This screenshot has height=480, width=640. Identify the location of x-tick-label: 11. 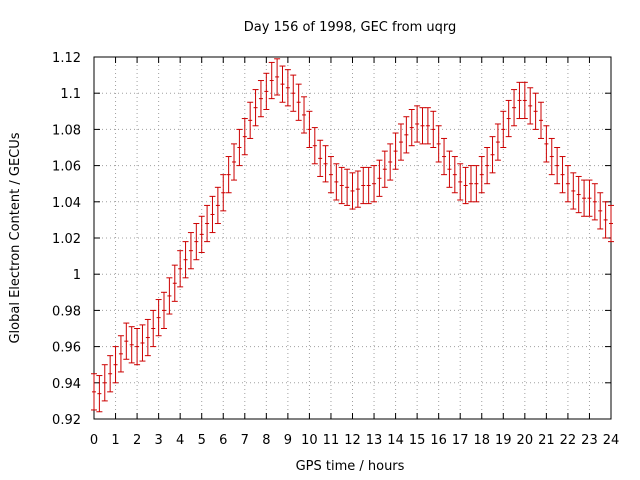
(331, 440).